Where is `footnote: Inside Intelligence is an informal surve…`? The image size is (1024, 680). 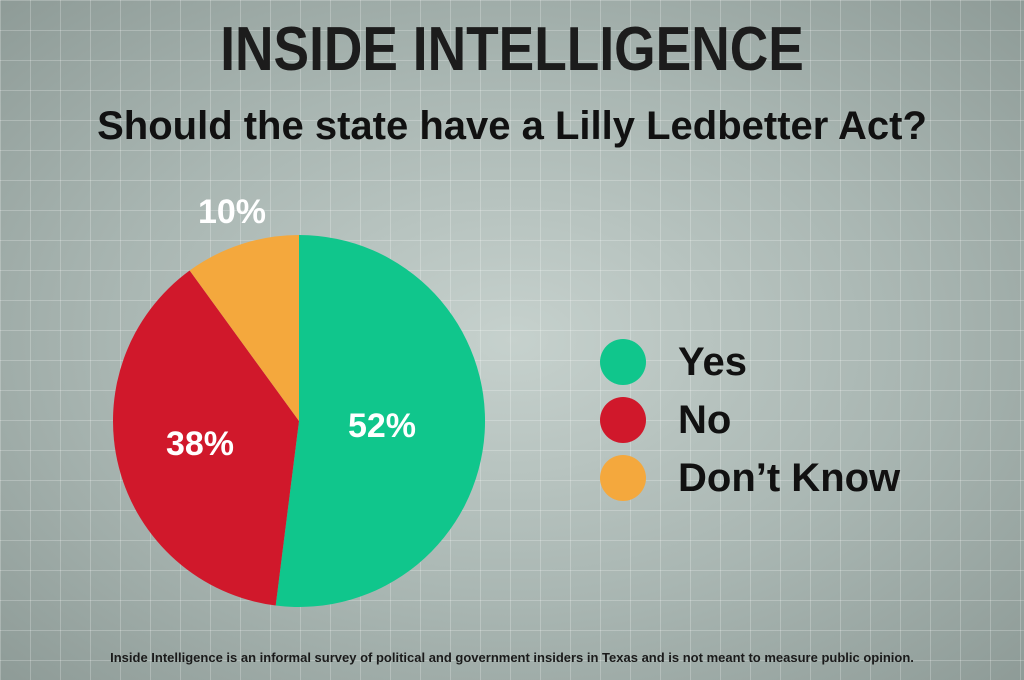 footnote: Inside Intelligence is an informal surve… is located at coordinates (512, 657).